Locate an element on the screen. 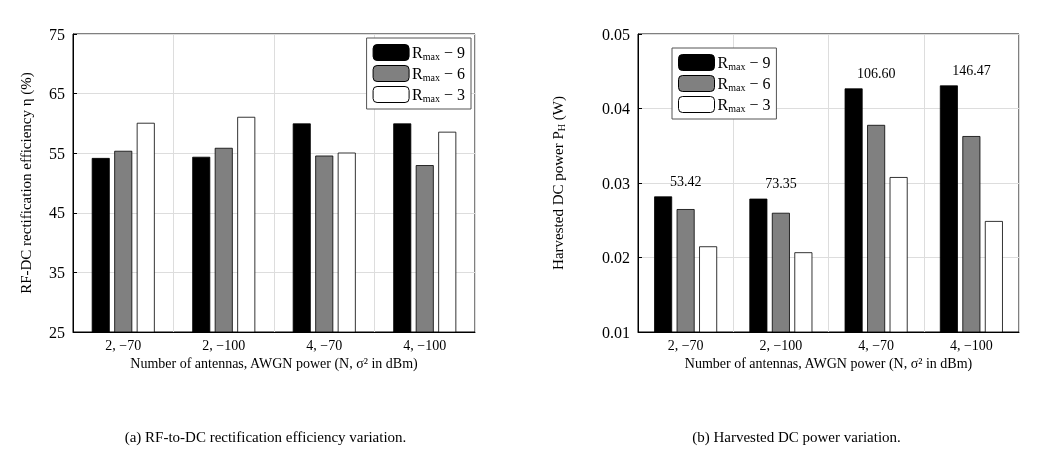  text: (b) Harvested DC power variation. is located at coordinates (796, 437).